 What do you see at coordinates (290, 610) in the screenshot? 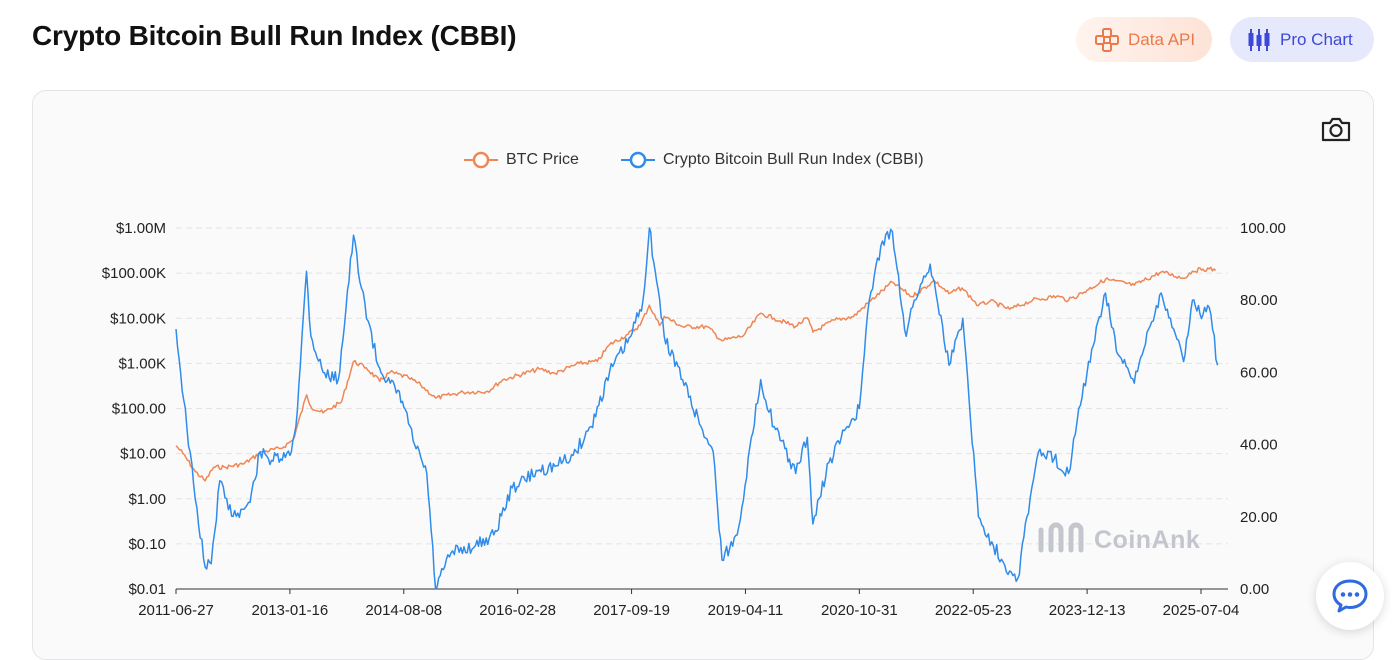
I see `x-tick-label: 2013-01-16` at bounding box center [290, 610].